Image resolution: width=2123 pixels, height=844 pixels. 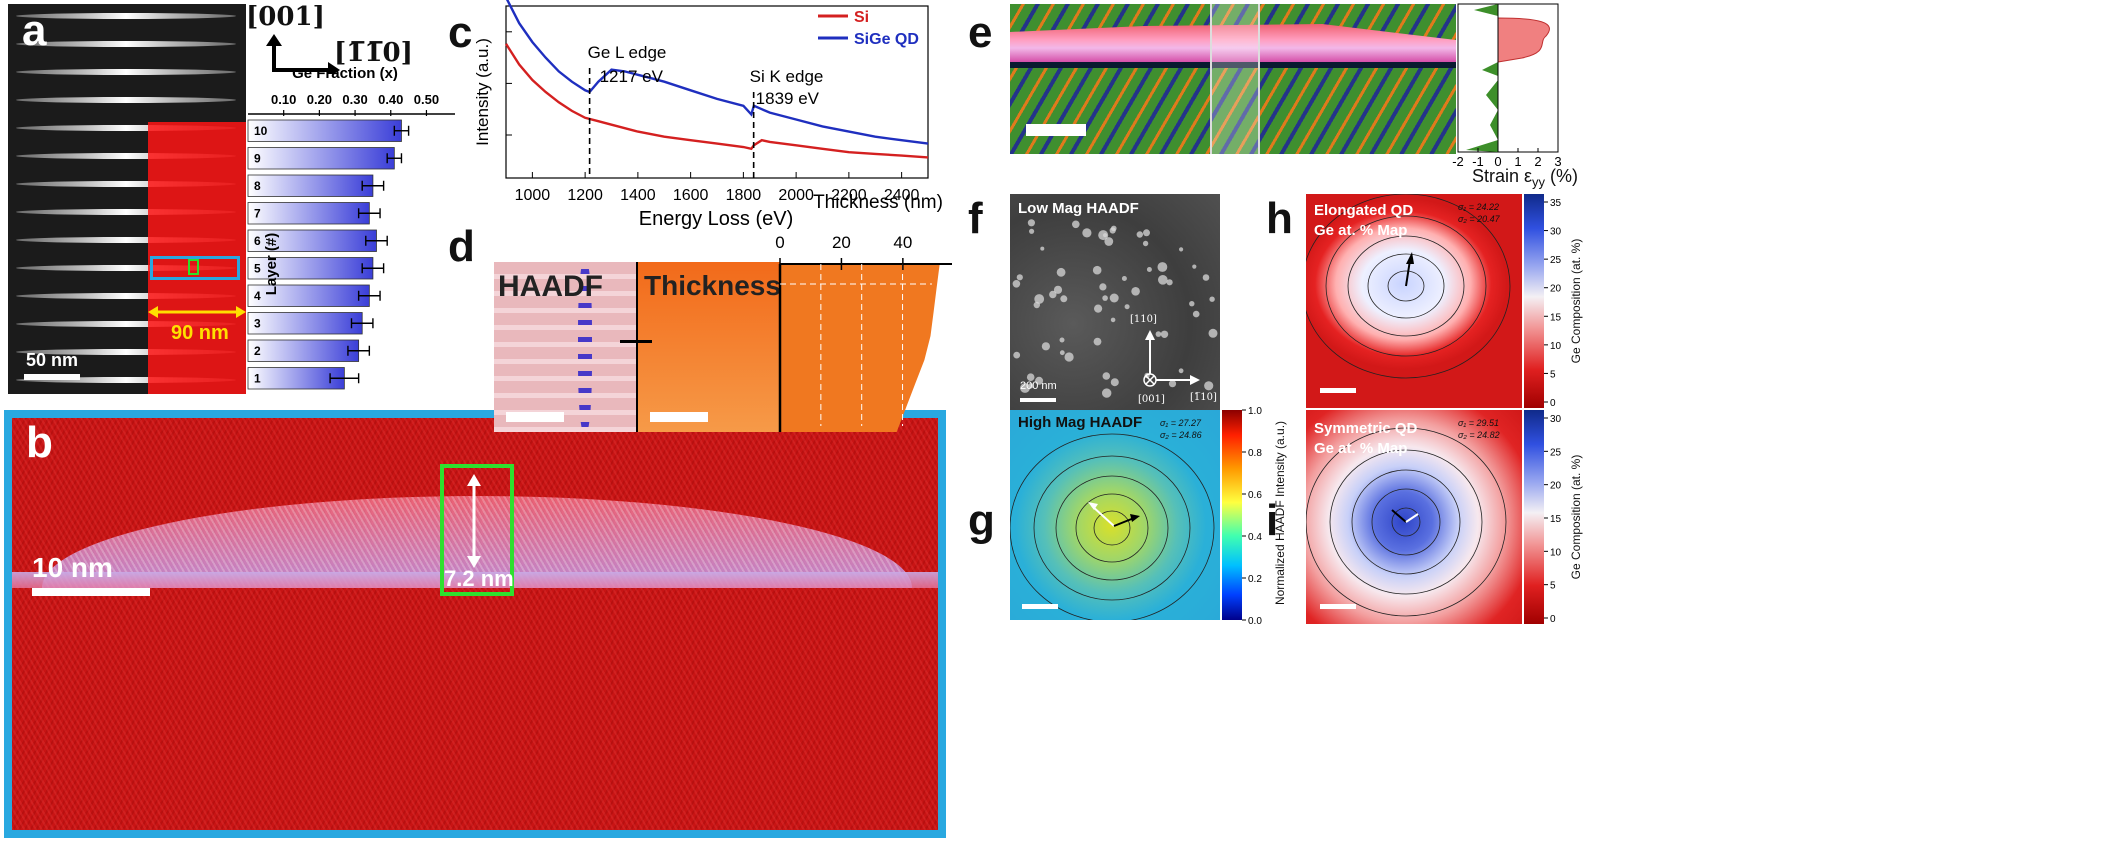 I want to click on panel-d-xtick-label: 0, so click(x=779, y=242).